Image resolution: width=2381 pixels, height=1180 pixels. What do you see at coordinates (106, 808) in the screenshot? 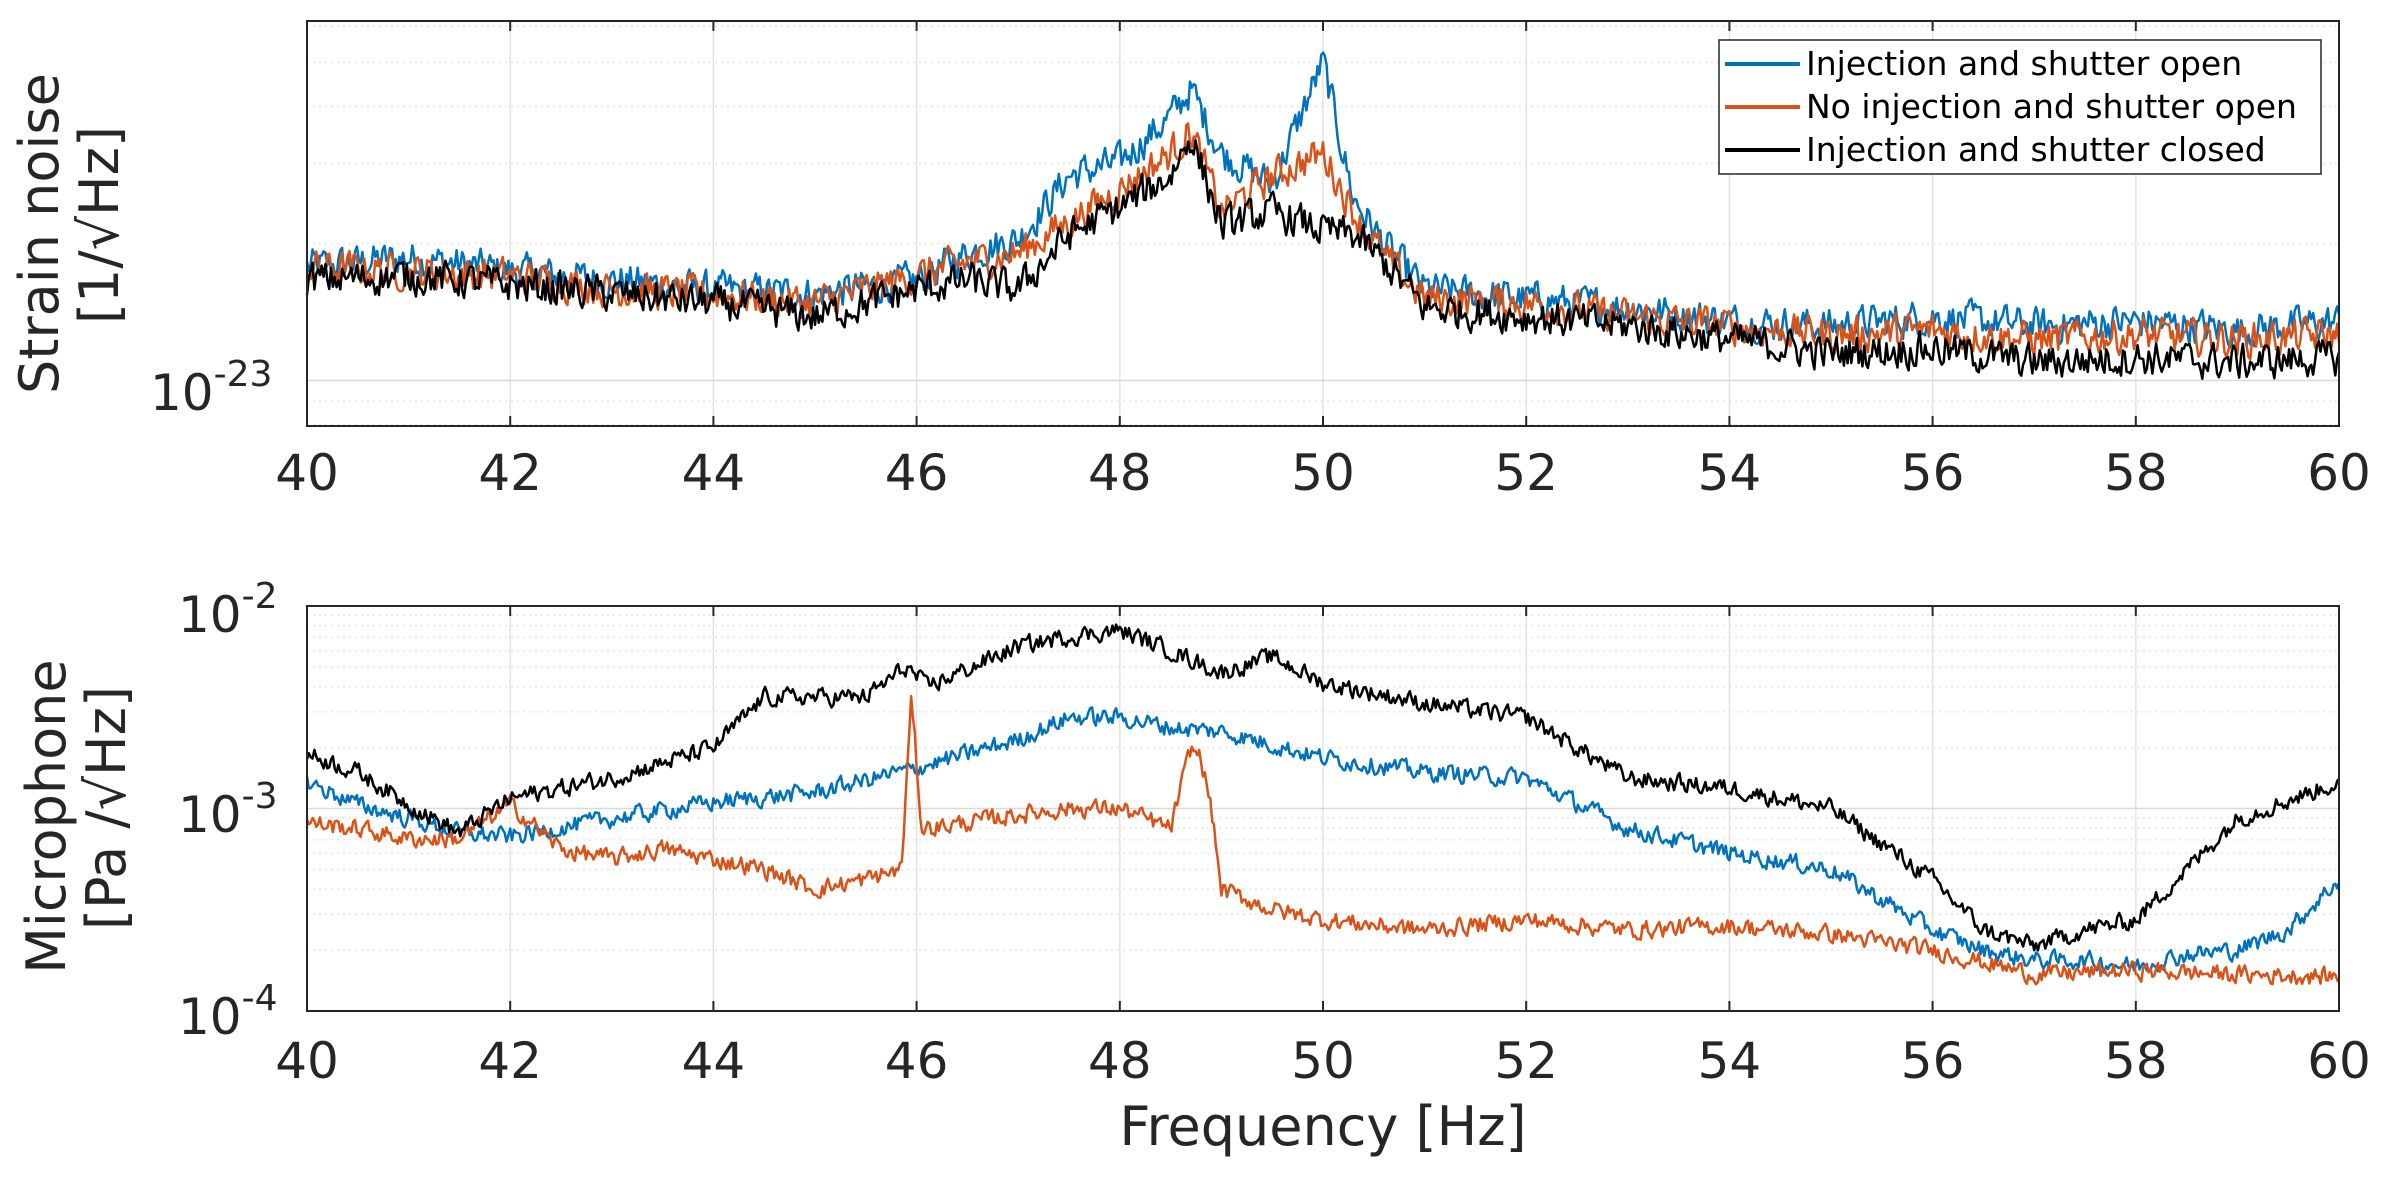
I see `microphone-y-label-line2: [Pa /√Hz]` at bounding box center [106, 808].